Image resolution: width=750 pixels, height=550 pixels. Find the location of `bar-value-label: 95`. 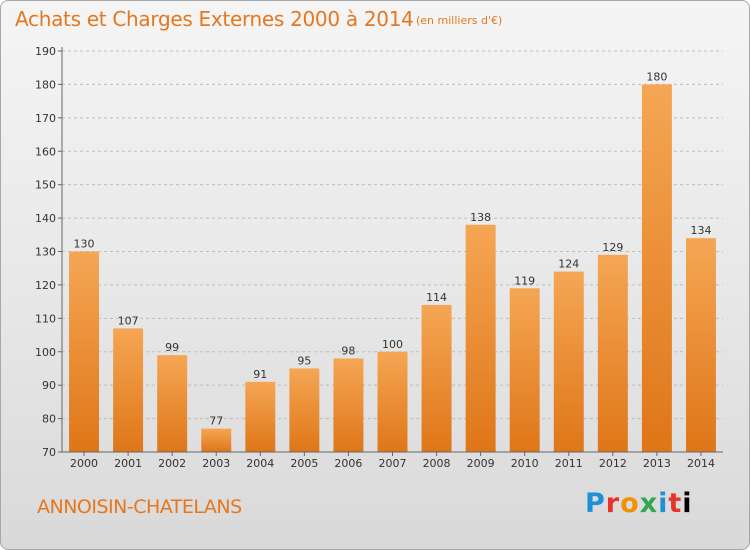

bar-value-label: 95 is located at coordinates (304, 360).